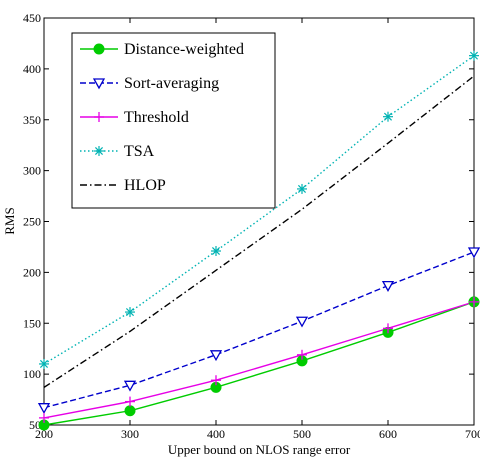  I want to click on y-tick-label: 350, so click(32, 120).